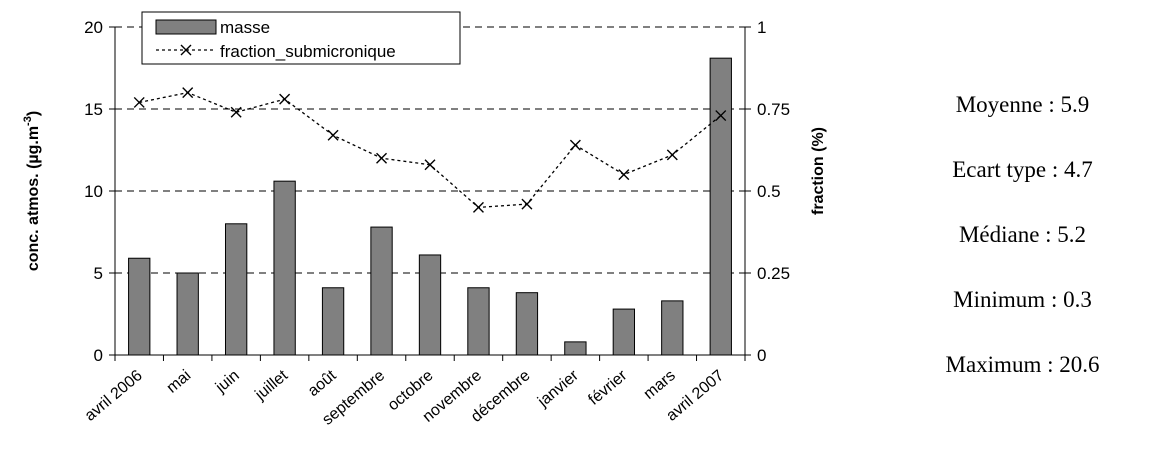 This screenshot has height=461, width=1155. I want to click on category-label: avril 2006, so click(114, 396).